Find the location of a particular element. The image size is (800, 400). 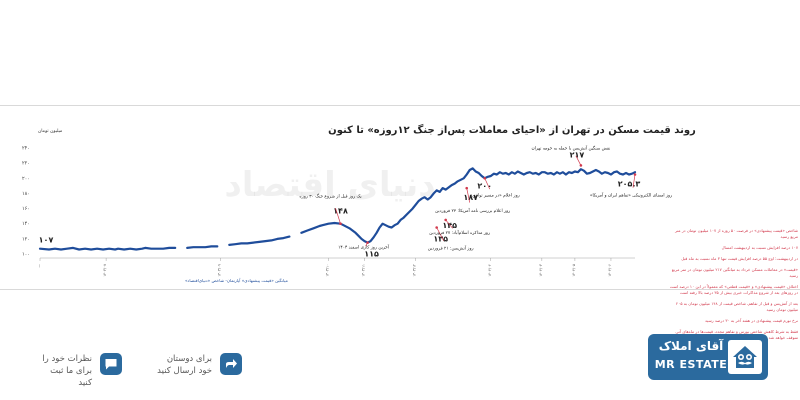

annotation-value: ۲۱۷ is located at coordinates (577, 154).